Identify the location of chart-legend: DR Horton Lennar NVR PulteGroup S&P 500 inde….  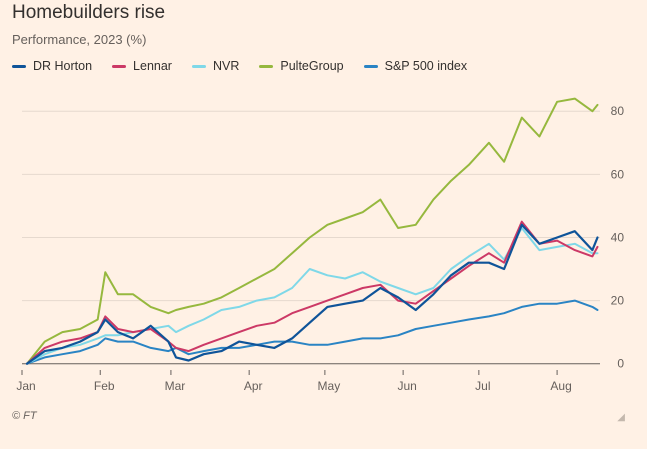
(249, 66).